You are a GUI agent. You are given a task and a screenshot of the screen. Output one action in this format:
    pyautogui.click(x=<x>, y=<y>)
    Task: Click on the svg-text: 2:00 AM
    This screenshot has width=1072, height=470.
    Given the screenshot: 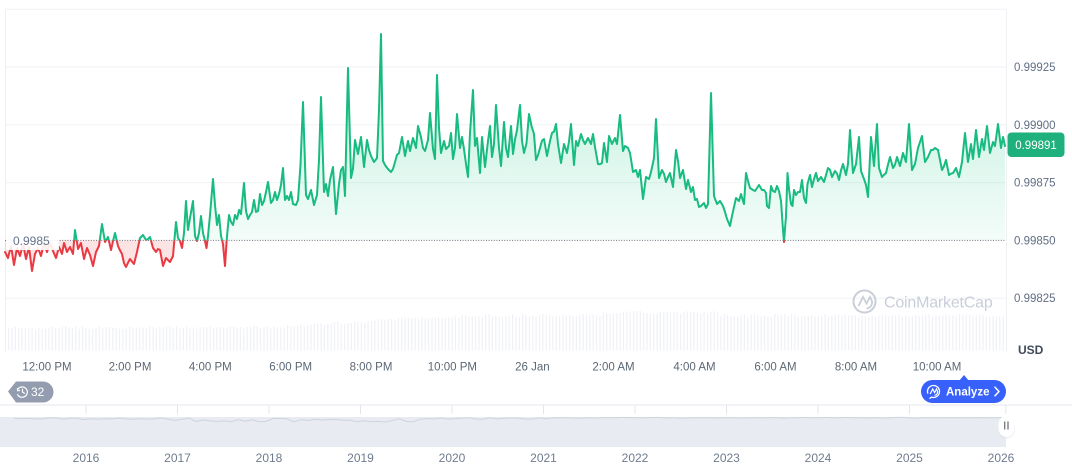 What is the action you would take?
    pyautogui.click(x=613, y=368)
    